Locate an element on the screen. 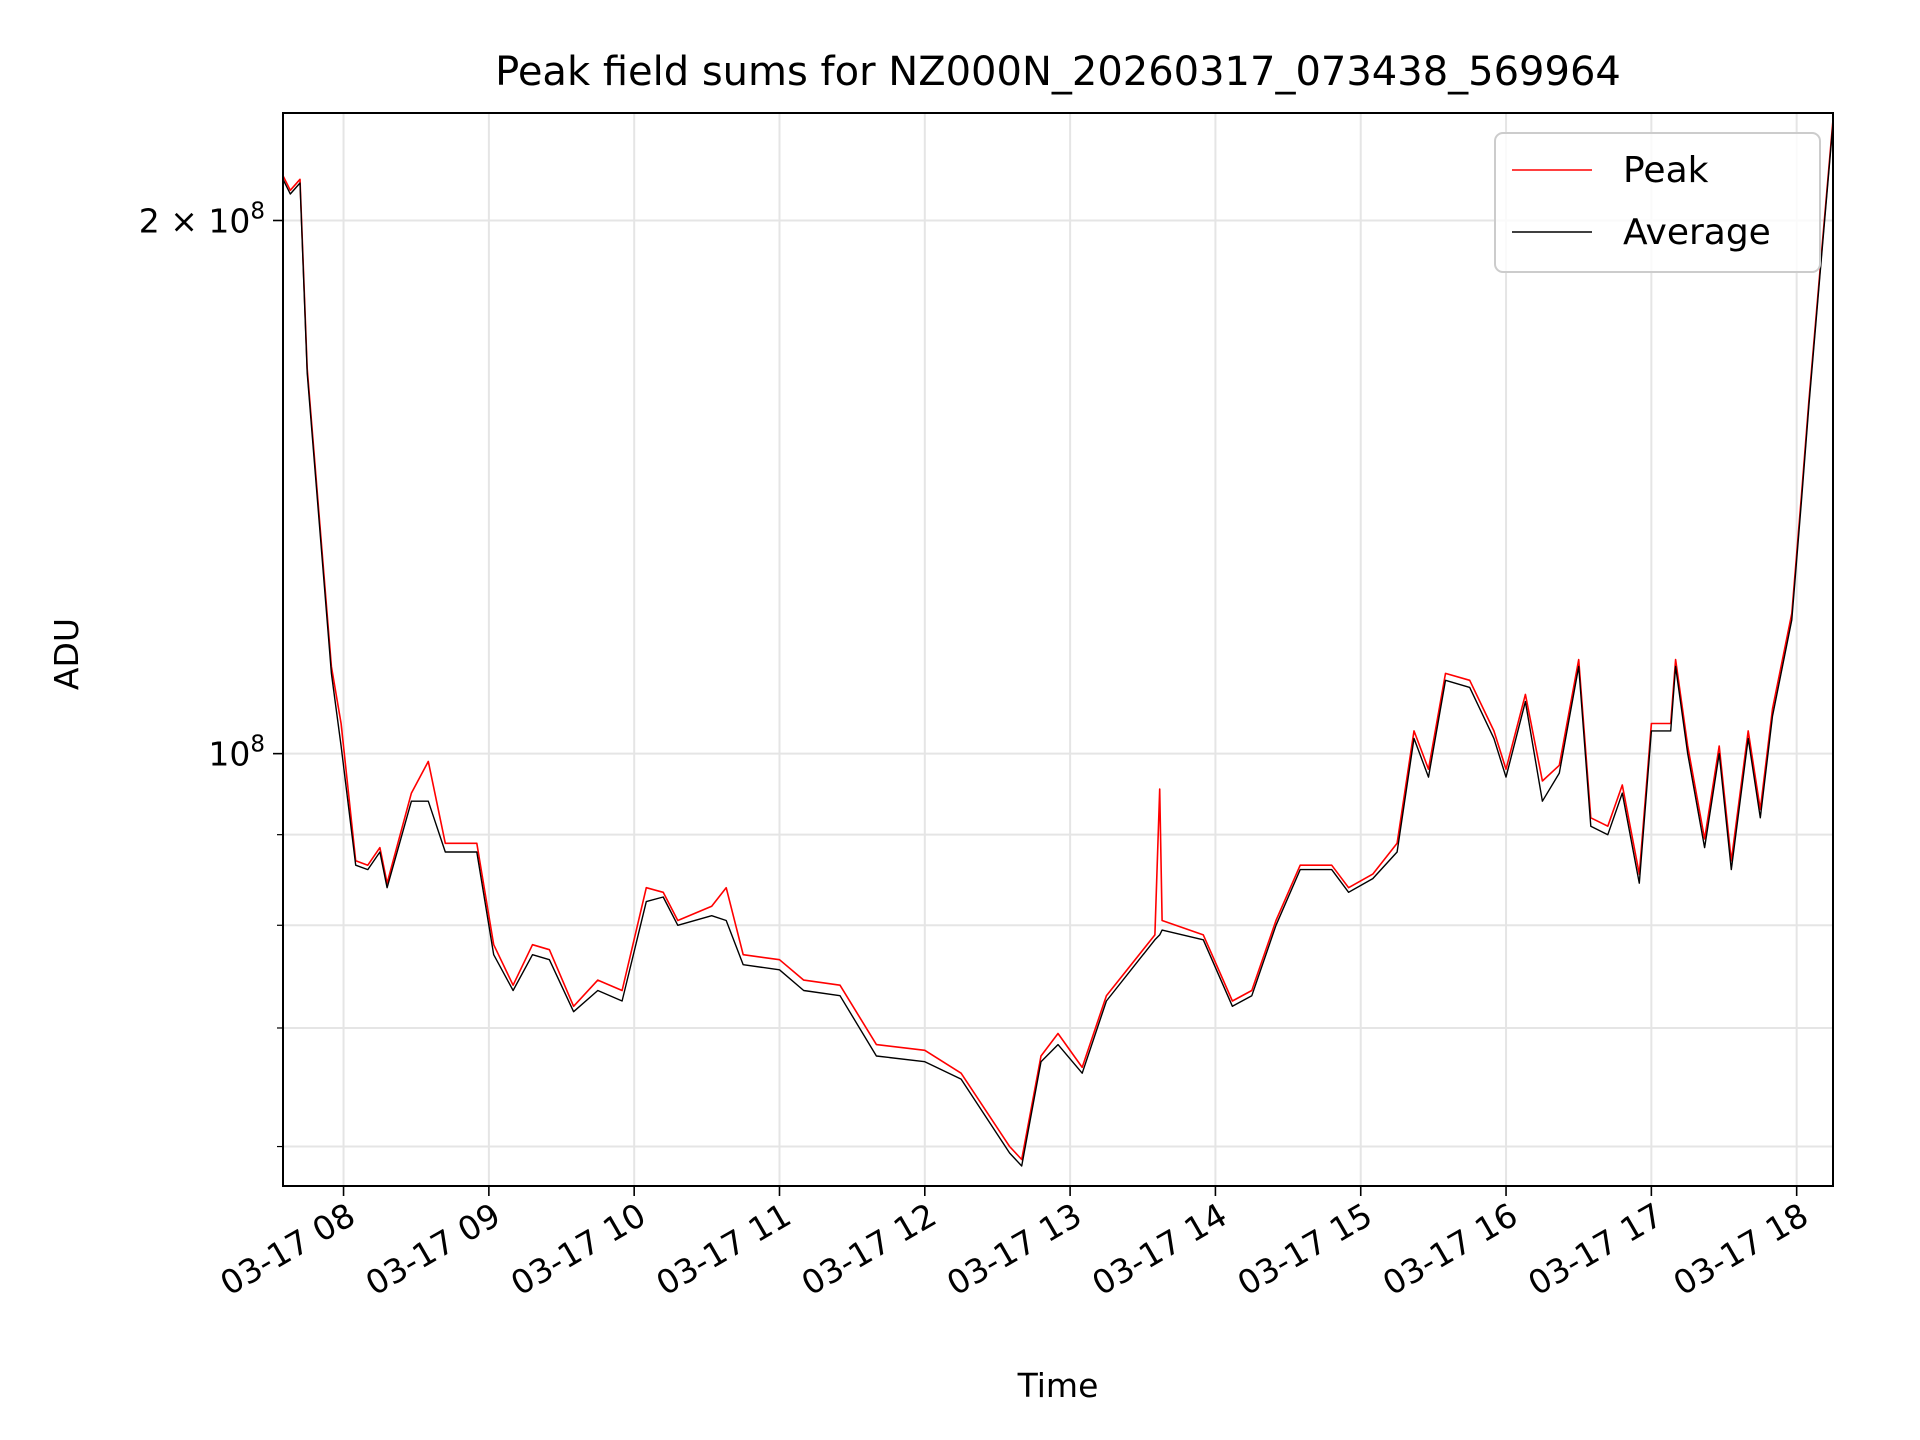  y-axis-label: ADU is located at coordinates (66, 654).